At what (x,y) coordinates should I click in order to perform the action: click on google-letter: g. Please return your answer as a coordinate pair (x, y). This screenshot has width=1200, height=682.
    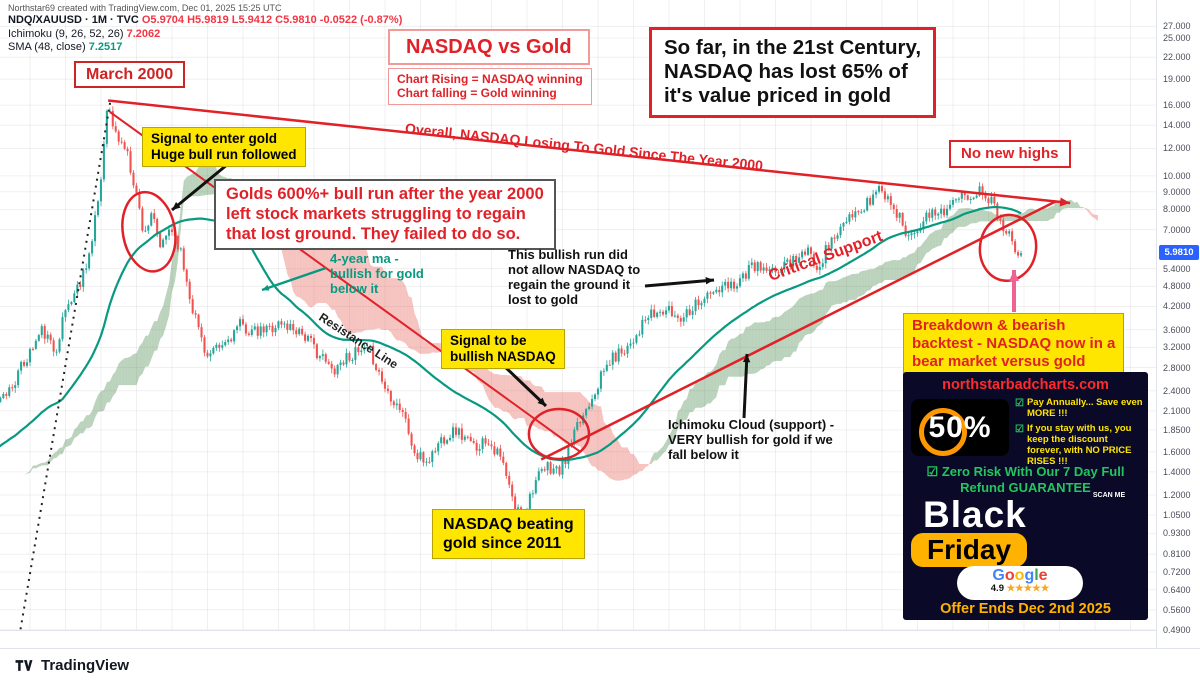
    Looking at the image, I should click on (1029, 575).